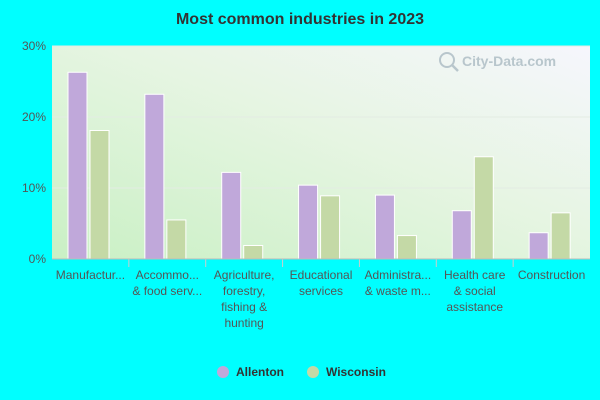 Image resolution: width=600 pixels, height=400 pixels. What do you see at coordinates (300, 19) in the screenshot?
I see `chart-title: Most common industries in 2023` at bounding box center [300, 19].